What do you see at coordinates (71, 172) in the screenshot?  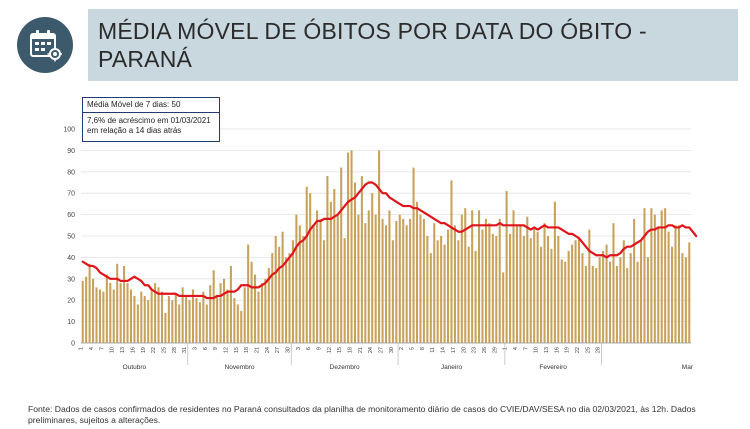 I see `y-tick-label: 80` at bounding box center [71, 172].